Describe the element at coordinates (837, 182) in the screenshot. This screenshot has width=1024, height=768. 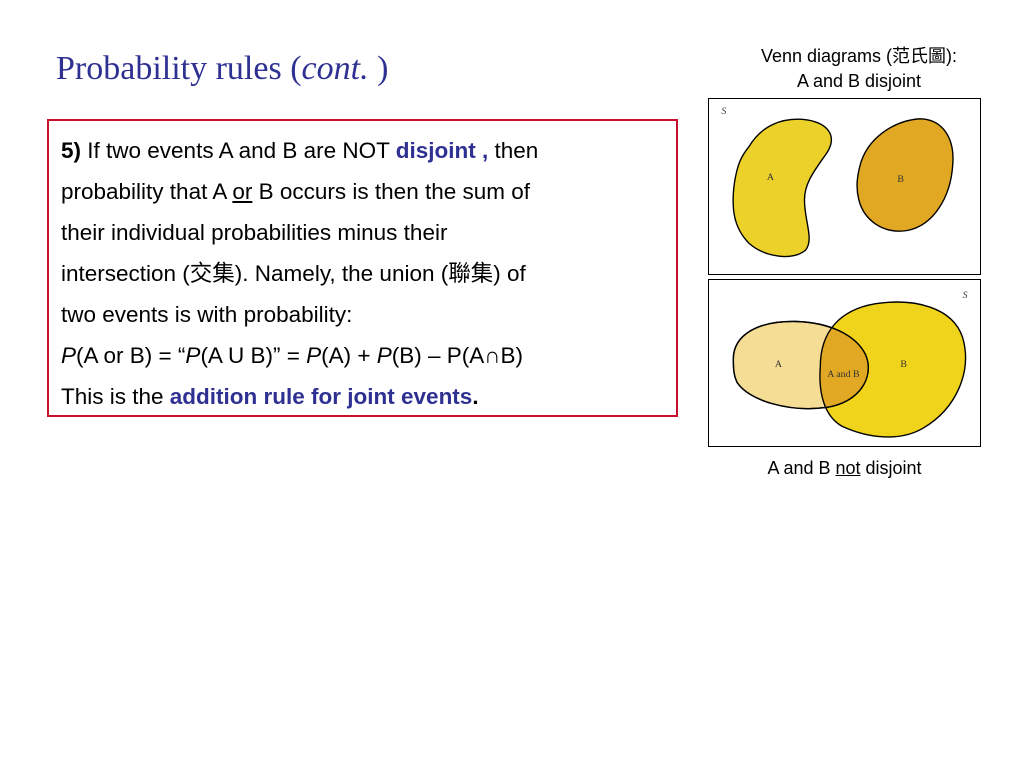
I see `venn-disjoint-diagram: S A B` at that location.